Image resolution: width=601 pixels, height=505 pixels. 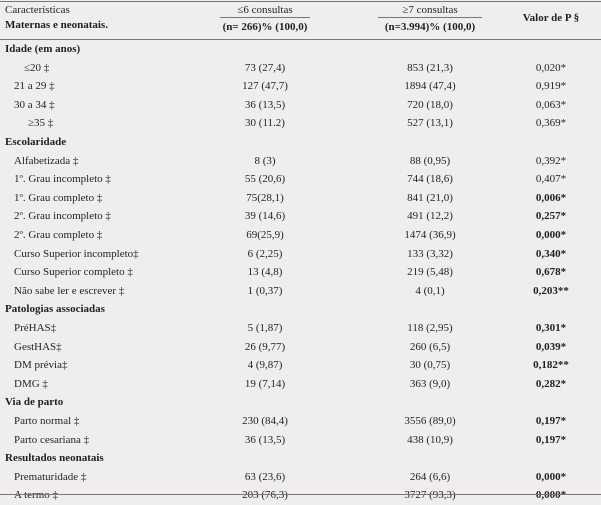 I want to click on value-ge7-cell: 88 (0,95), so click(x=430, y=160).